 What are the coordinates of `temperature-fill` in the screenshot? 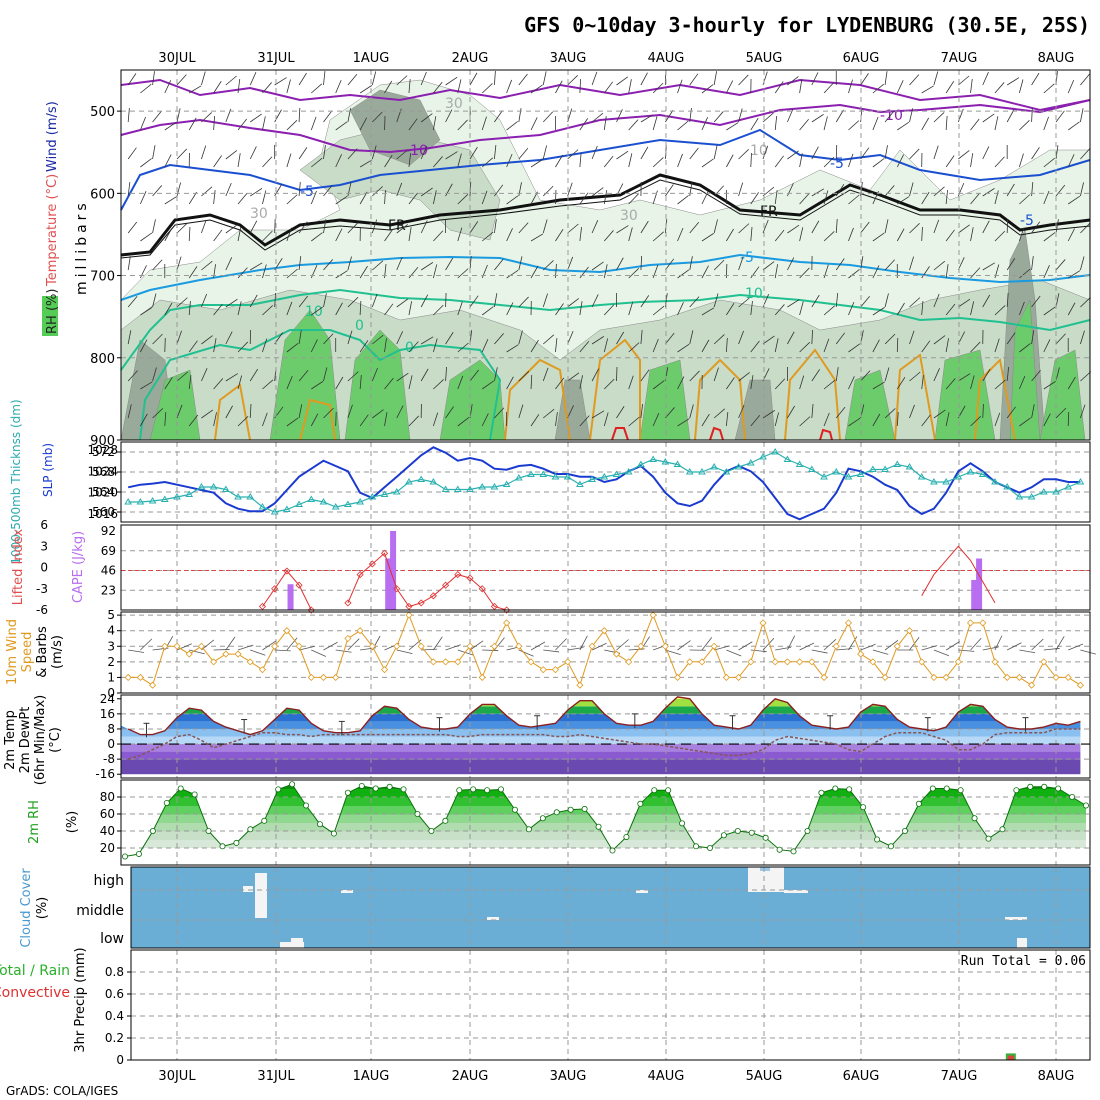 It's located at (601, 735).